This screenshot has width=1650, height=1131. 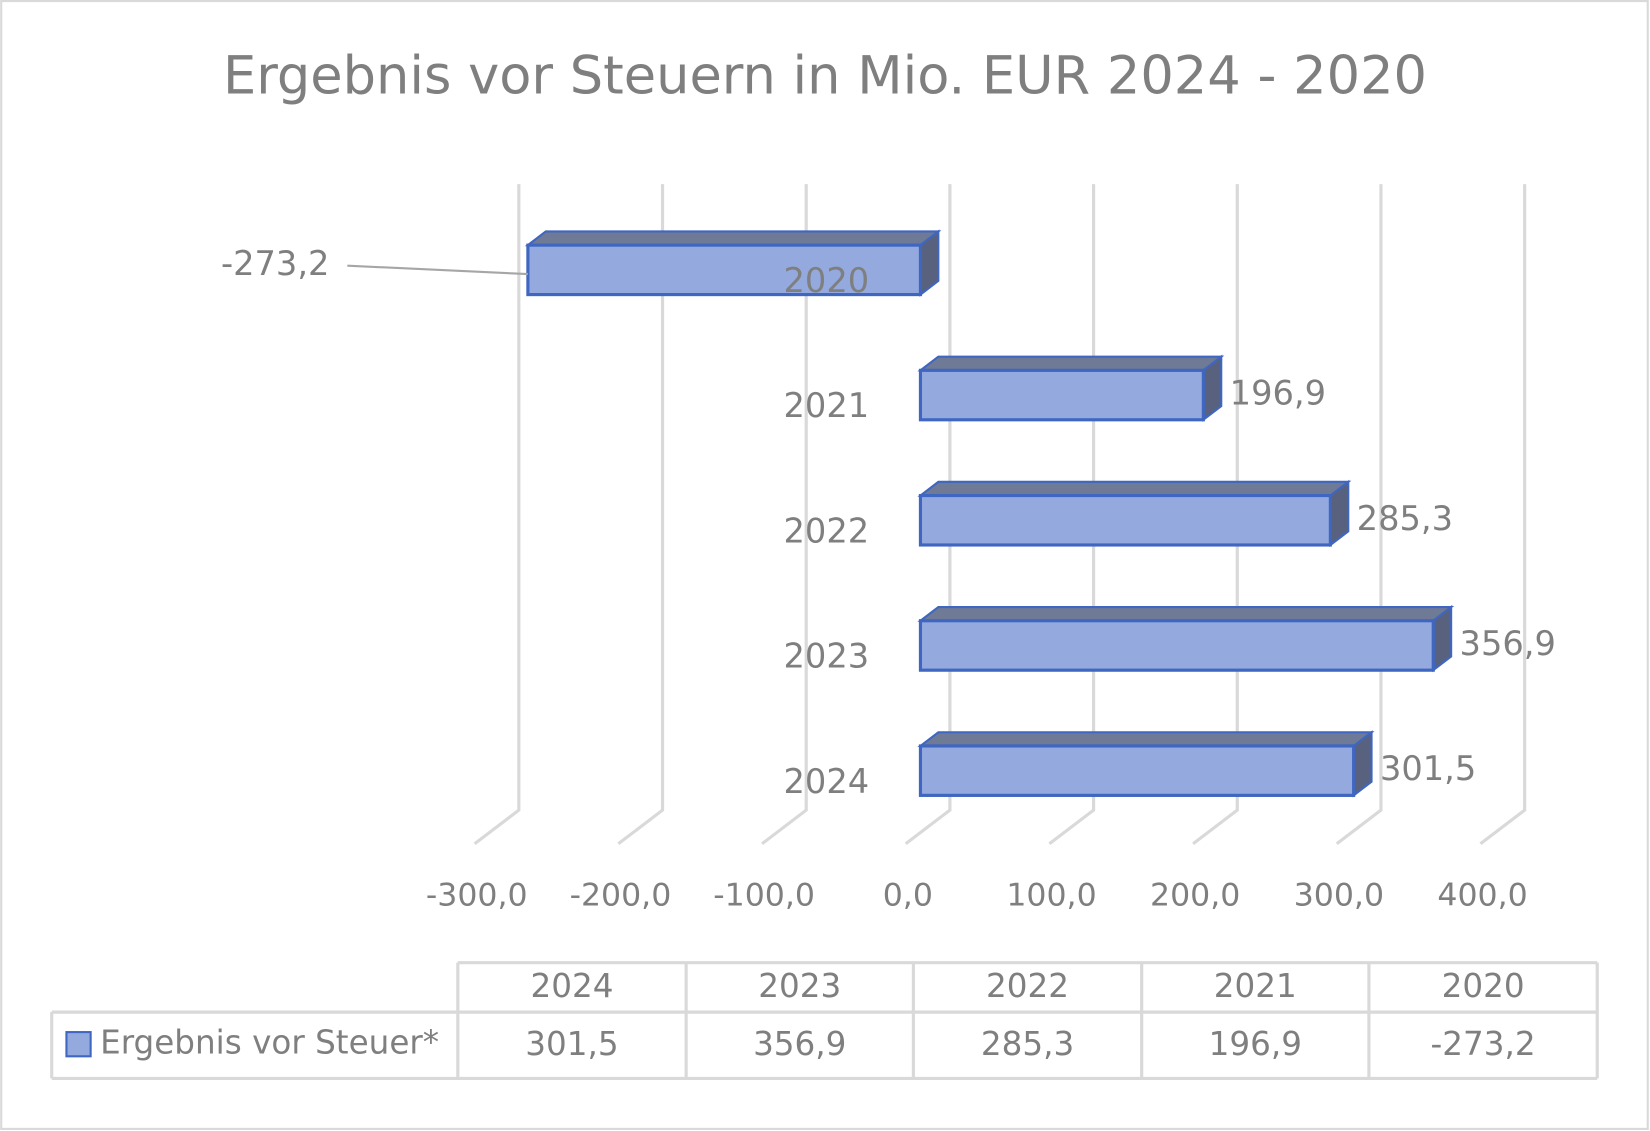 What do you see at coordinates (1482, 895) in the screenshot?
I see `x-tick-label: 400,0` at bounding box center [1482, 895].